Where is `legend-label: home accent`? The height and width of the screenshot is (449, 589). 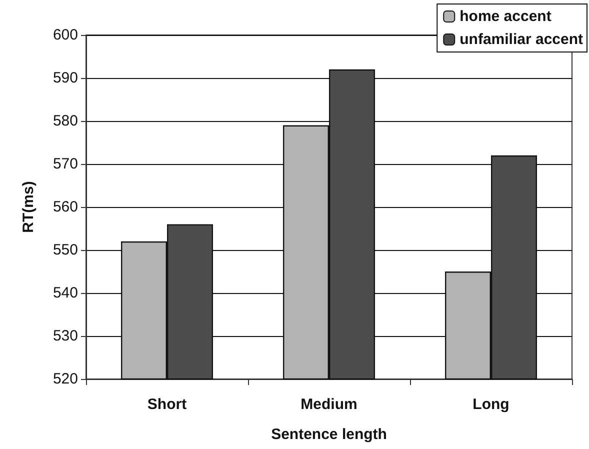
legend-label: home accent is located at coordinates (506, 16).